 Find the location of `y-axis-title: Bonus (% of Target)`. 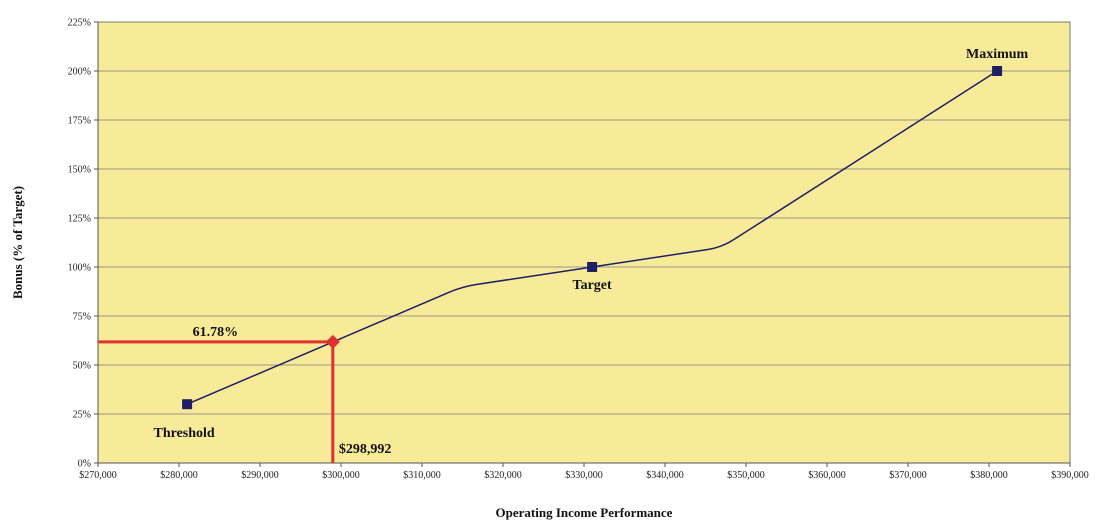

y-axis-title: Bonus (% of Target) is located at coordinates (17, 242).